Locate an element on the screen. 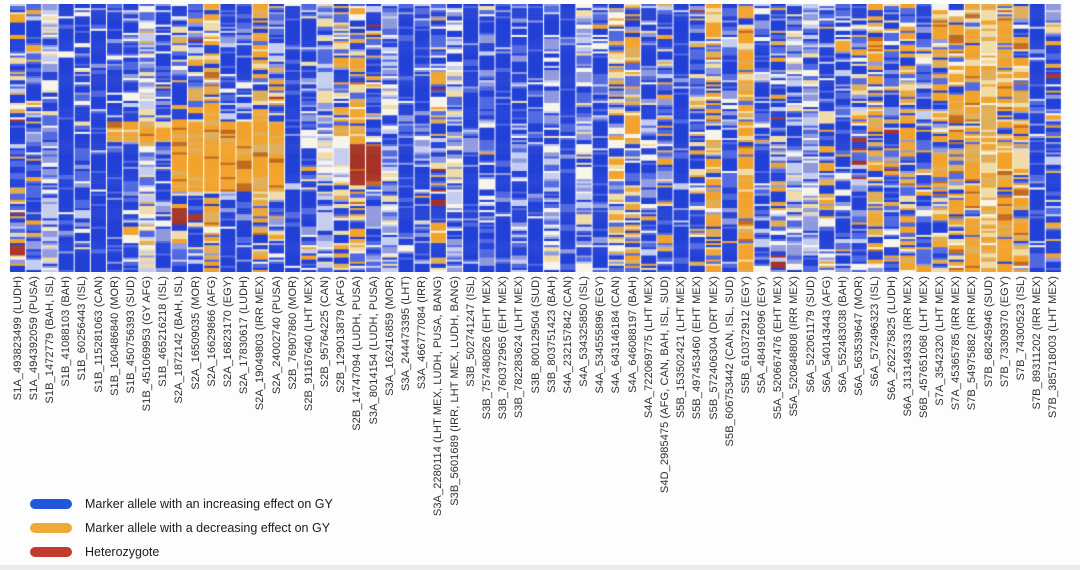 The height and width of the screenshot is (570, 1080). legend-item: Heterozygote is located at coordinates (181, 552).